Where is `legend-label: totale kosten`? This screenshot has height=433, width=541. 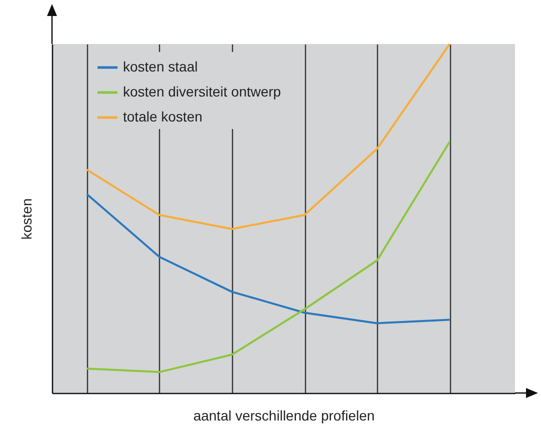 legend-label: totale kosten is located at coordinates (162, 116).